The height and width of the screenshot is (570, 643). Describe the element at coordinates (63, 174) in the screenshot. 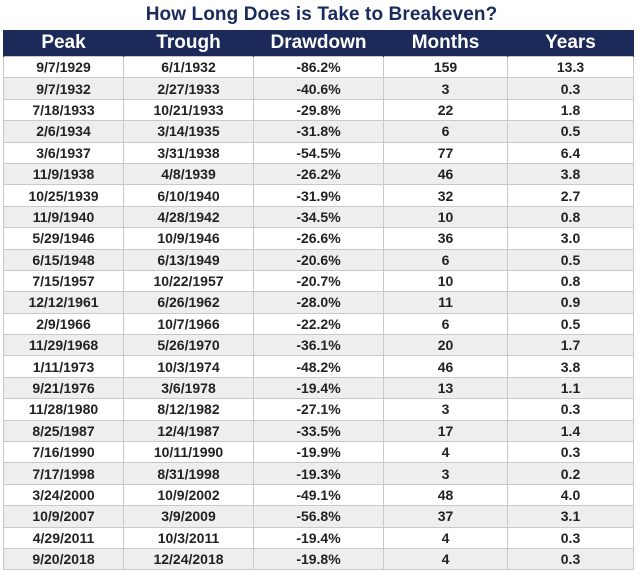

I see `cell-peak: 11/9/1938` at that location.